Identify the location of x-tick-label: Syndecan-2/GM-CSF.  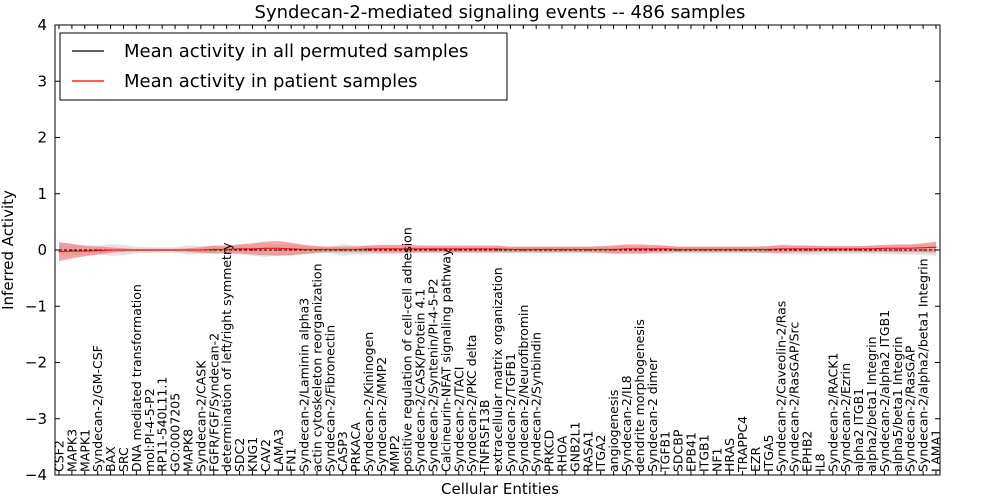
(97, 408).